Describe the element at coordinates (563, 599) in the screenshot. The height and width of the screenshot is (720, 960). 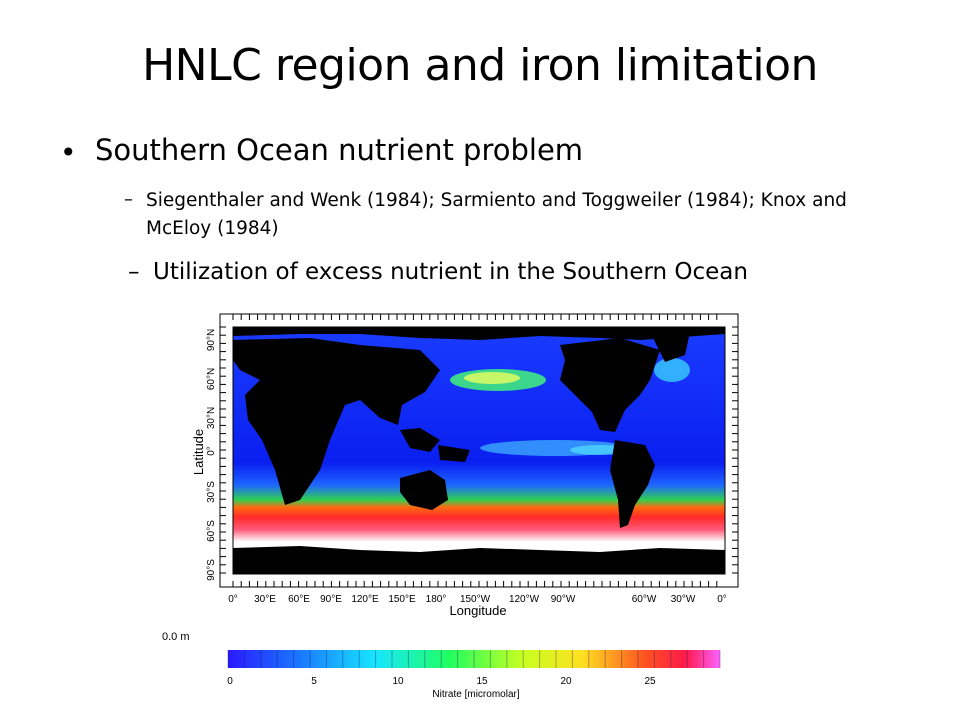
I see `lon-tick-label: 90°W` at that location.